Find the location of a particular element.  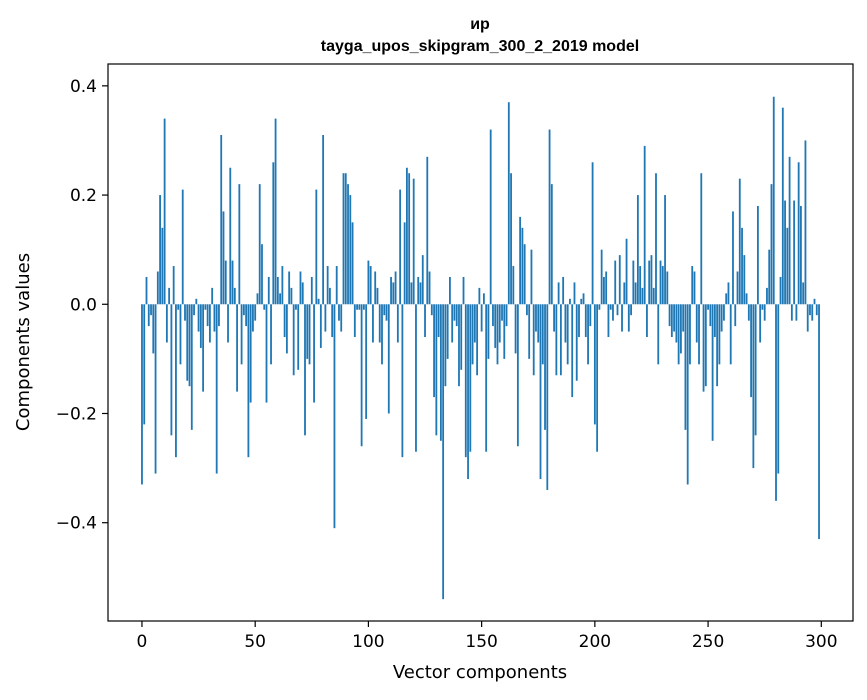

x-tick-label: 200 is located at coordinates (595, 642).